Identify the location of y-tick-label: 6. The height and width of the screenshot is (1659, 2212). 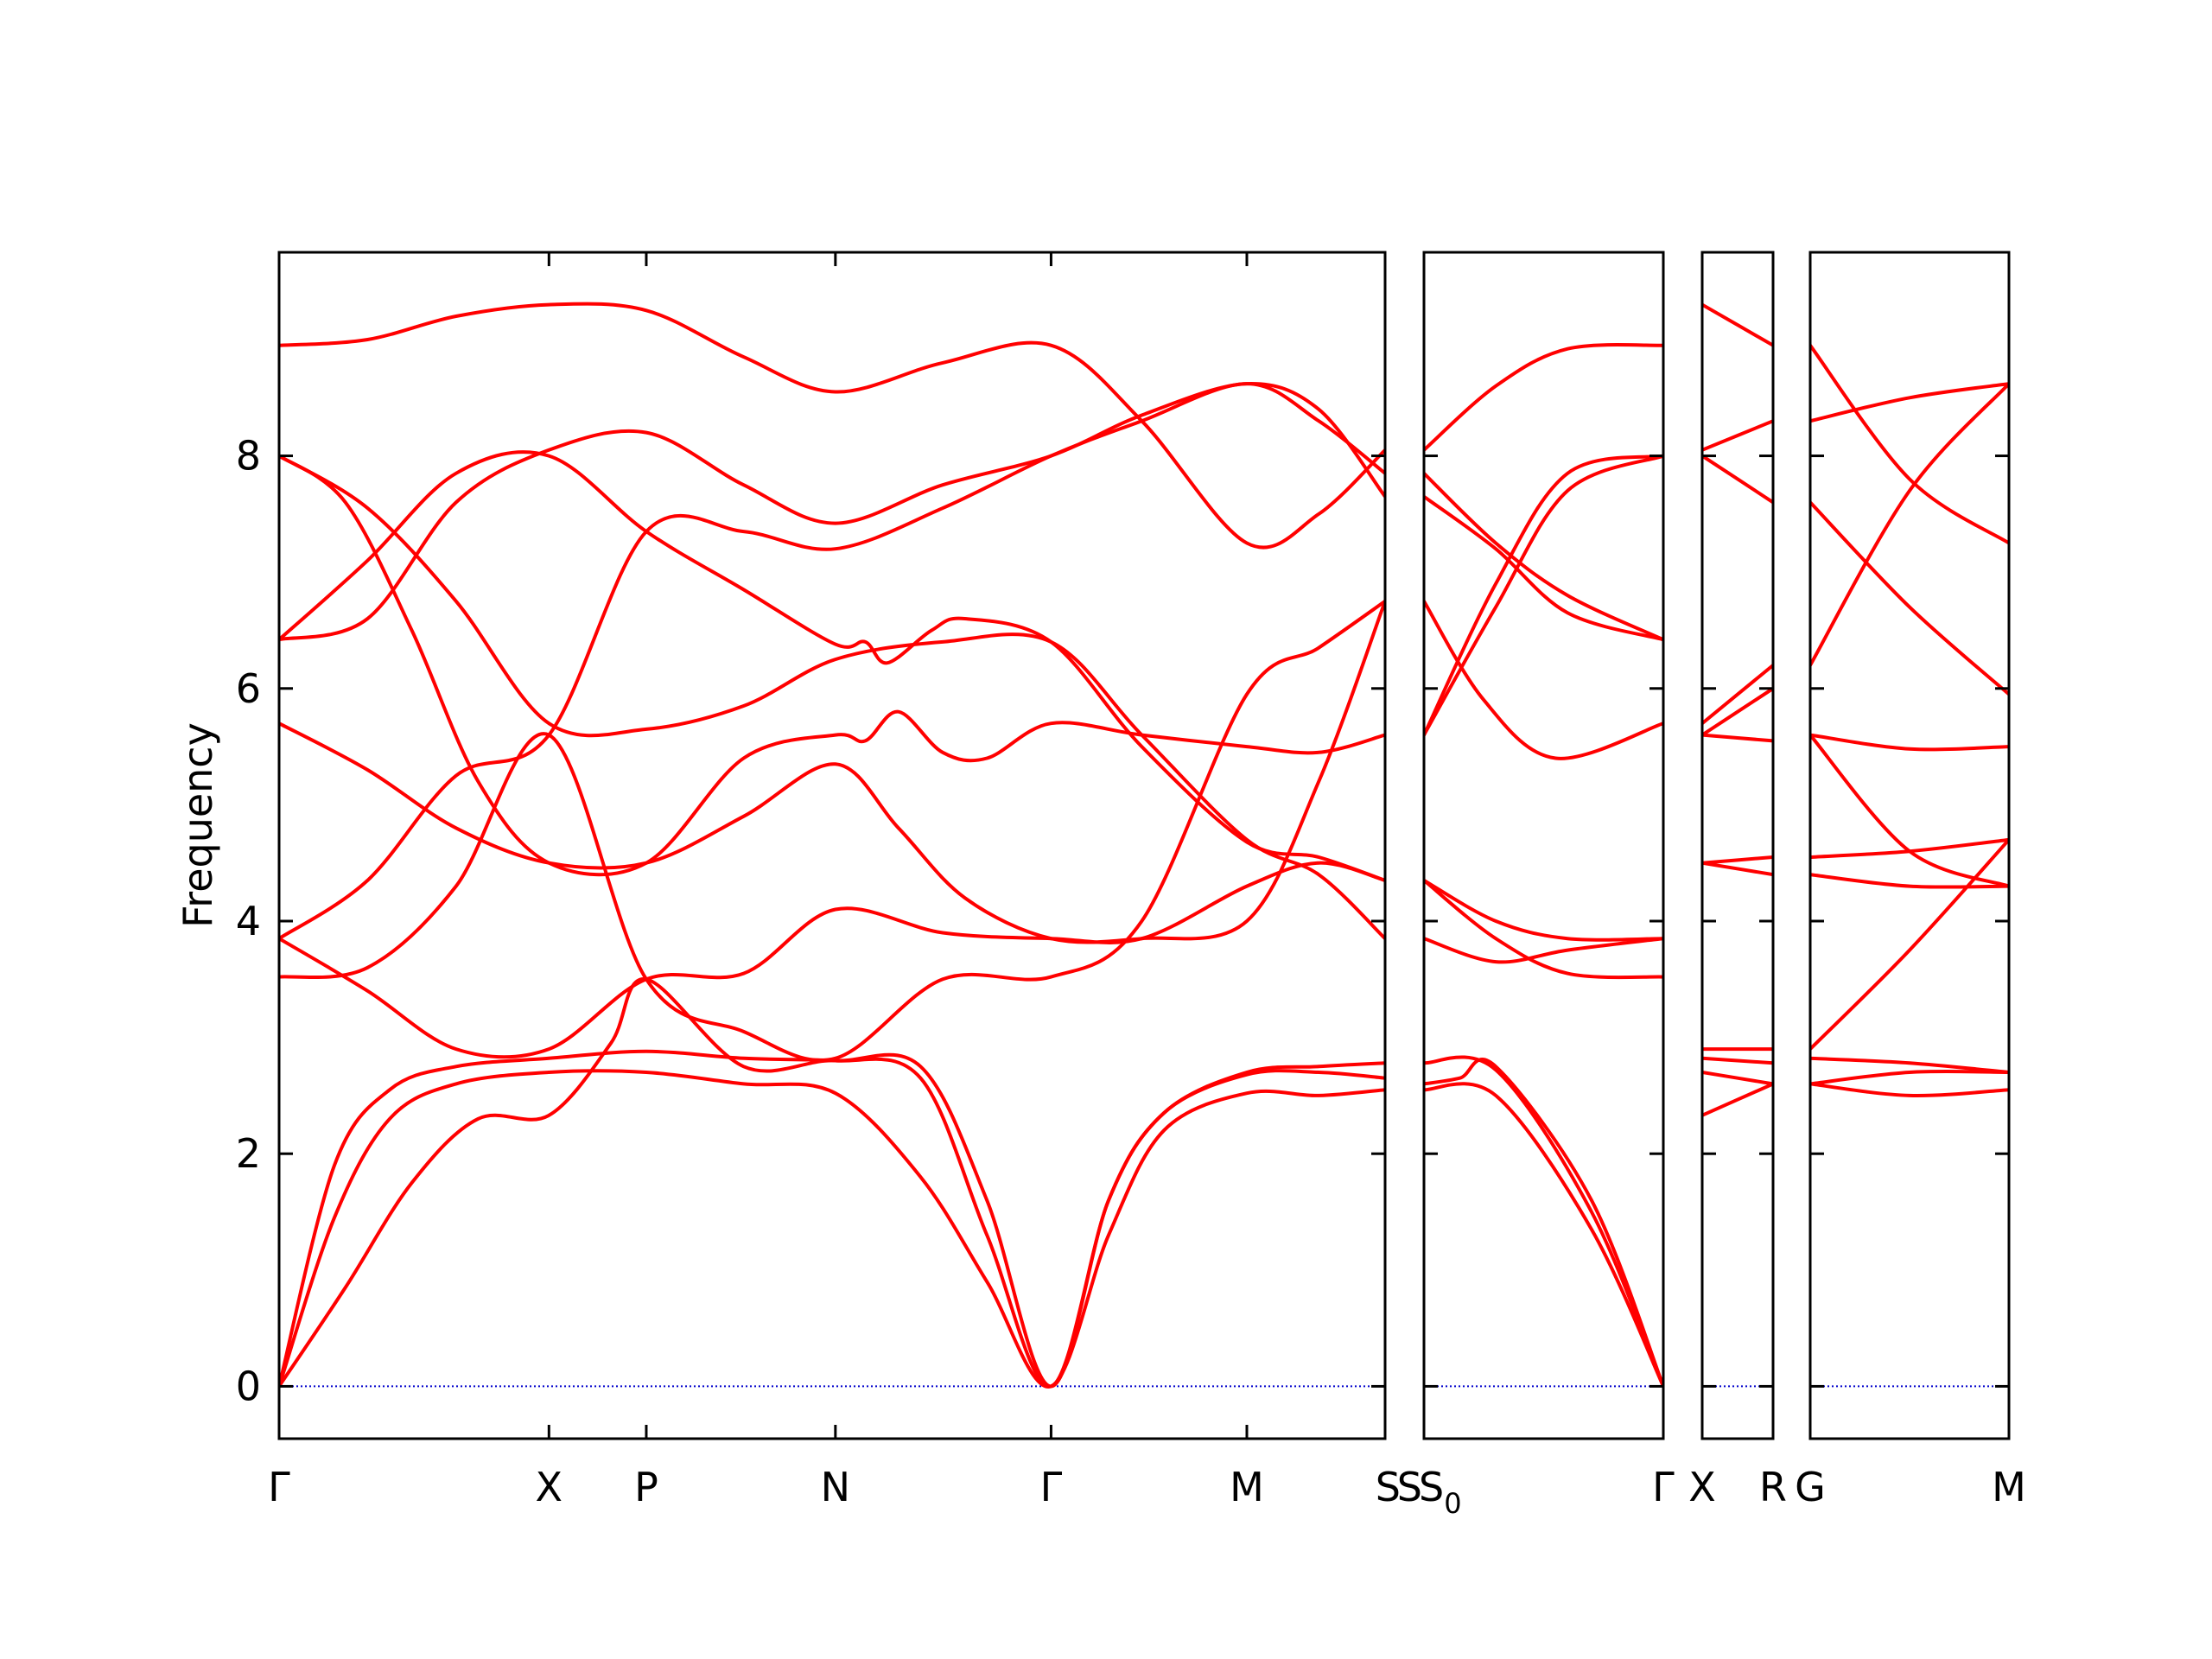
(248, 688).